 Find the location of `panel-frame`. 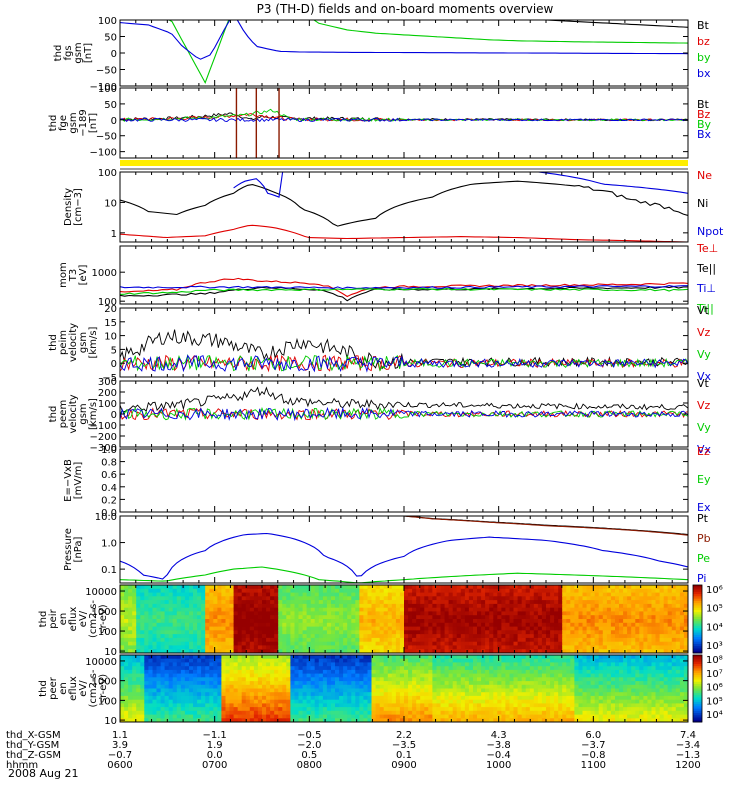

panel-frame is located at coordinates (404, 275).